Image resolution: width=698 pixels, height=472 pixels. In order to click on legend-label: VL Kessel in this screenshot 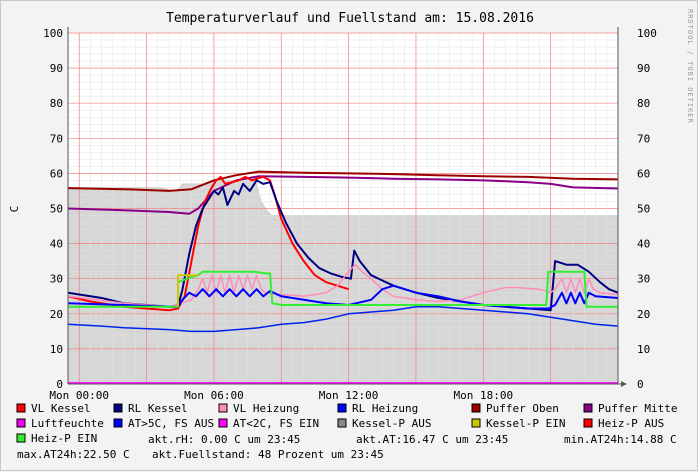, I will do `click(61, 408)`.